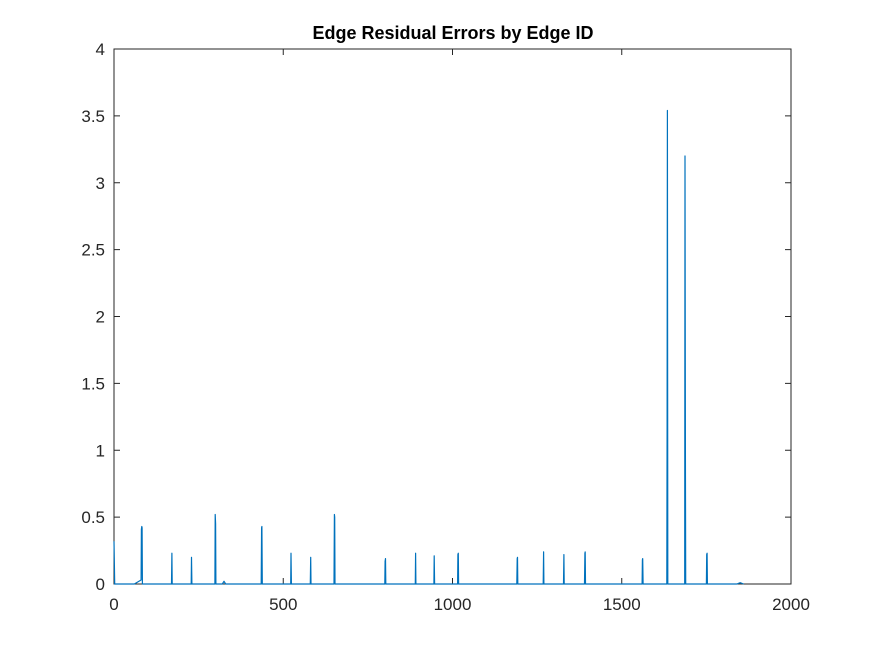  What do you see at coordinates (100, 49) in the screenshot?
I see `y-tick-label: 4` at bounding box center [100, 49].